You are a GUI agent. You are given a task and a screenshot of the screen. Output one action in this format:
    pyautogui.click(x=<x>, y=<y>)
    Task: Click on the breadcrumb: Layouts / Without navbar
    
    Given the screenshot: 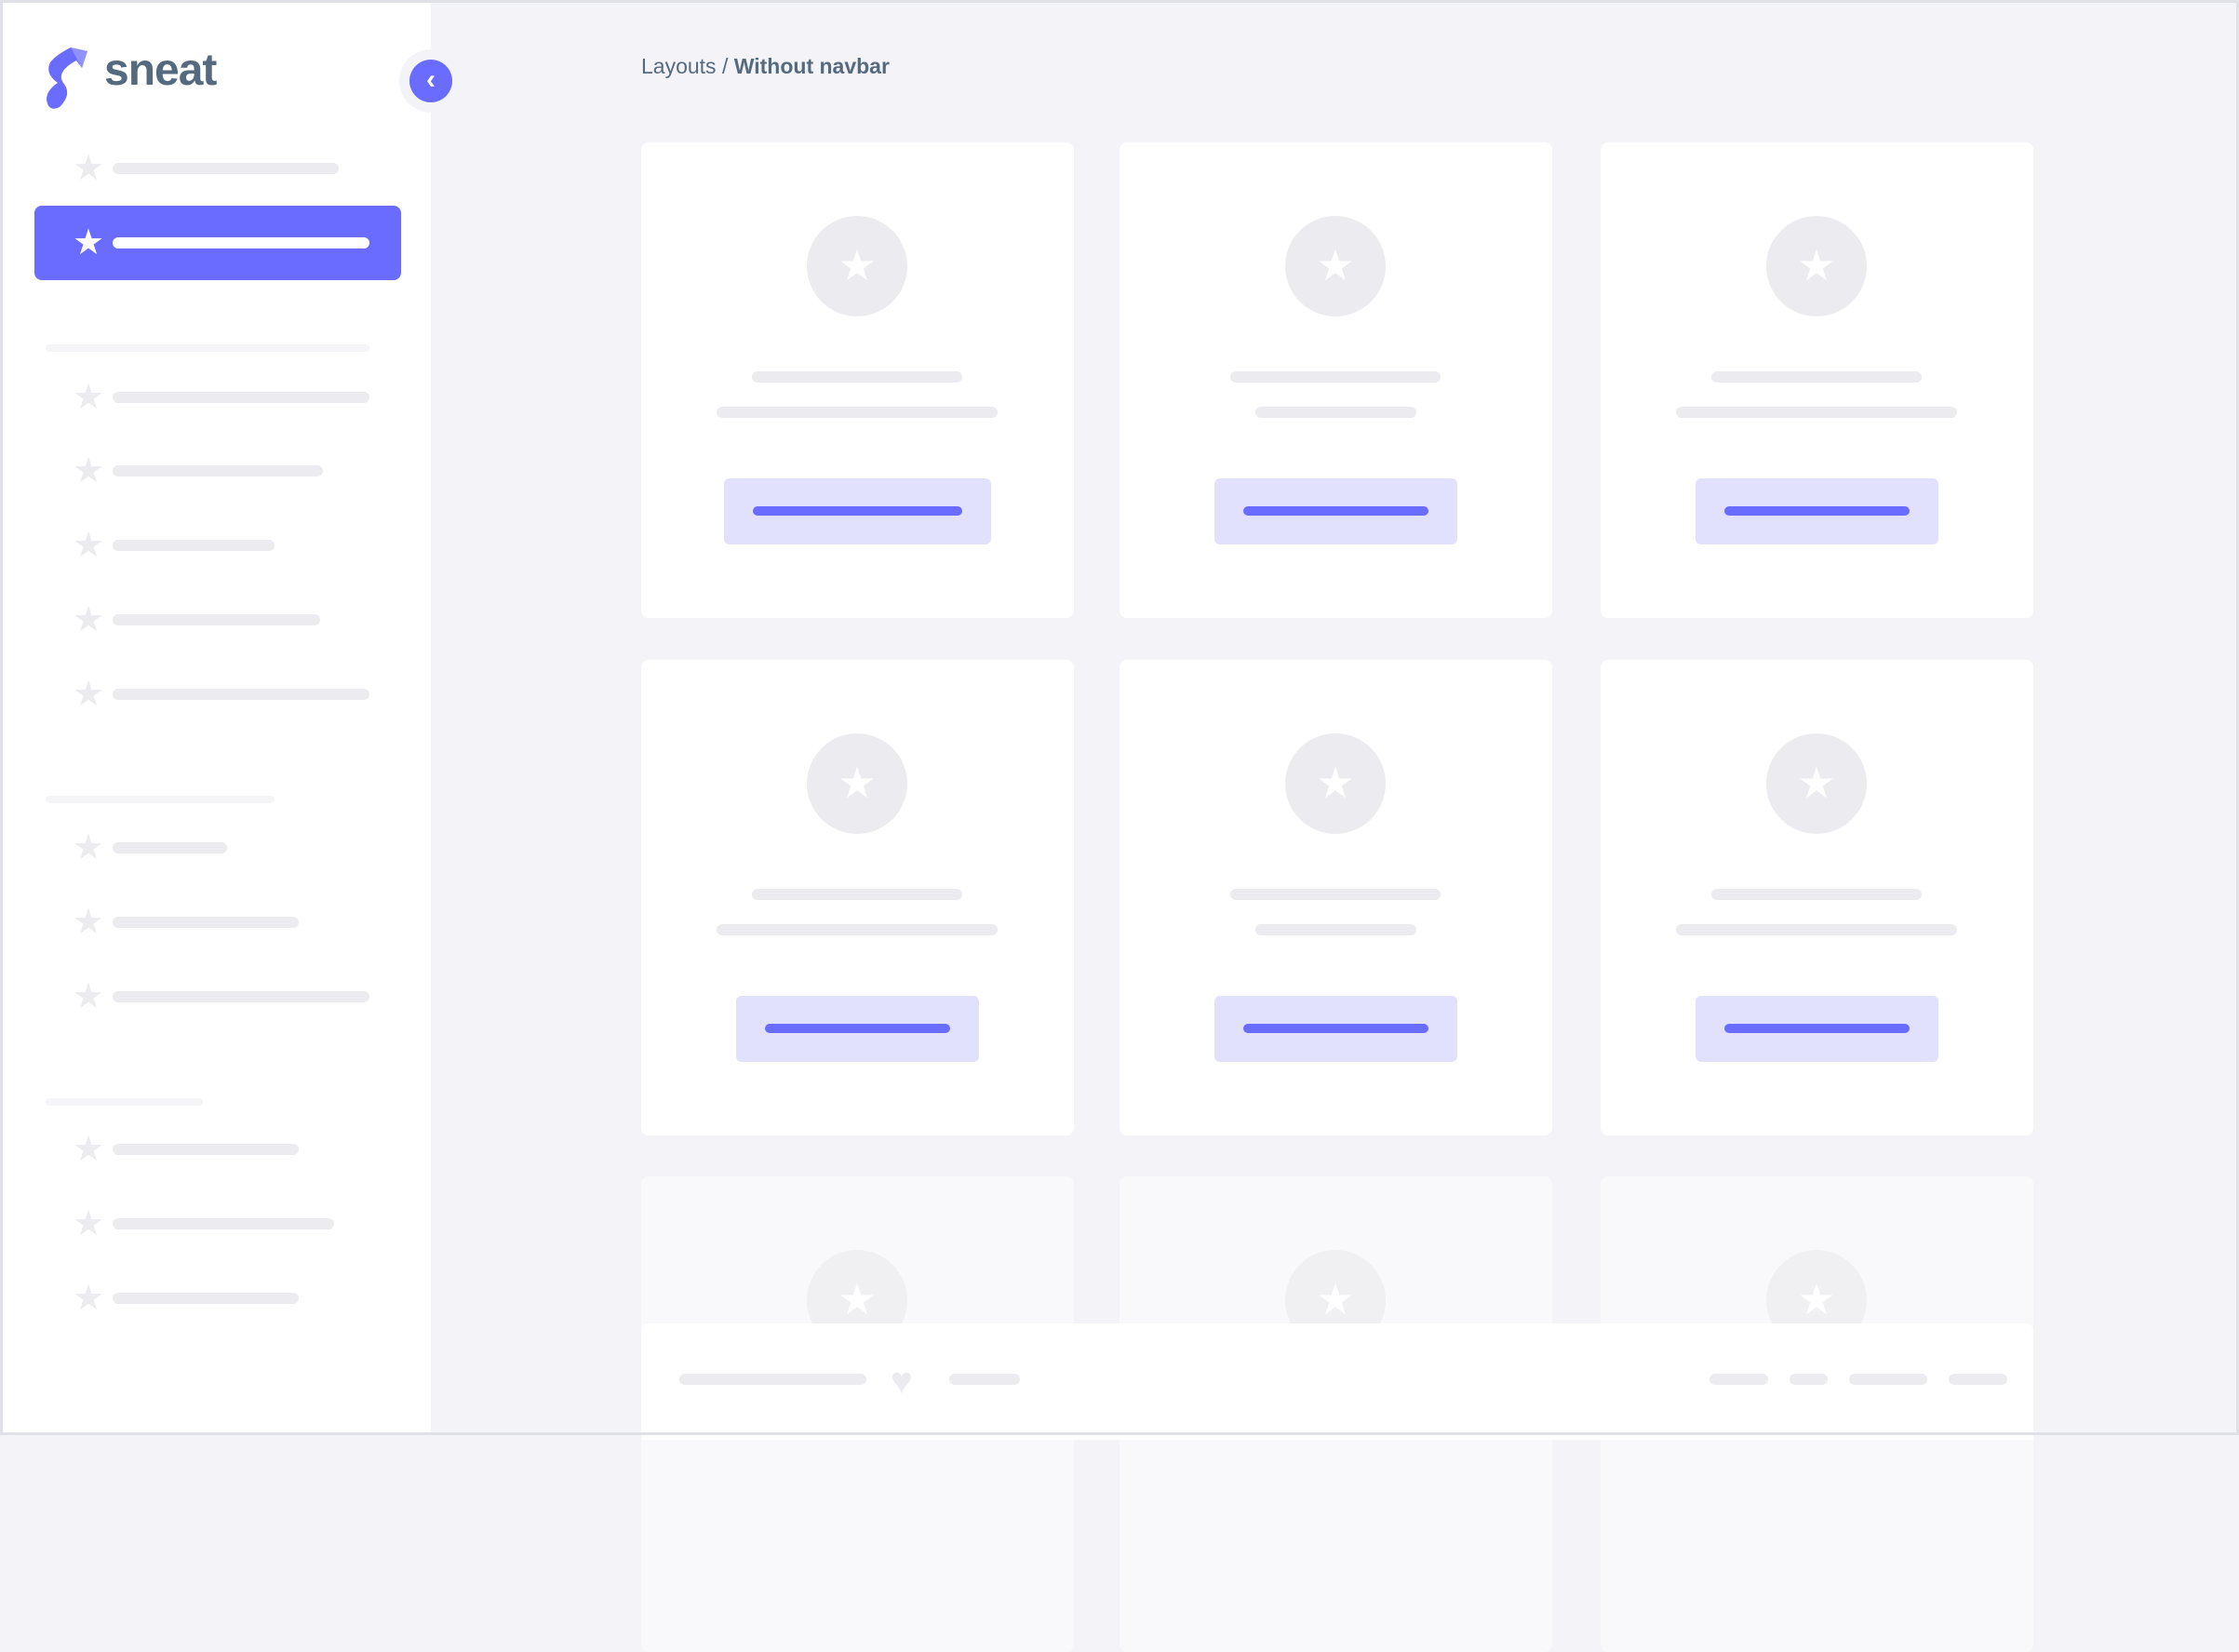 What is the action you would take?
    pyautogui.click(x=765, y=66)
    